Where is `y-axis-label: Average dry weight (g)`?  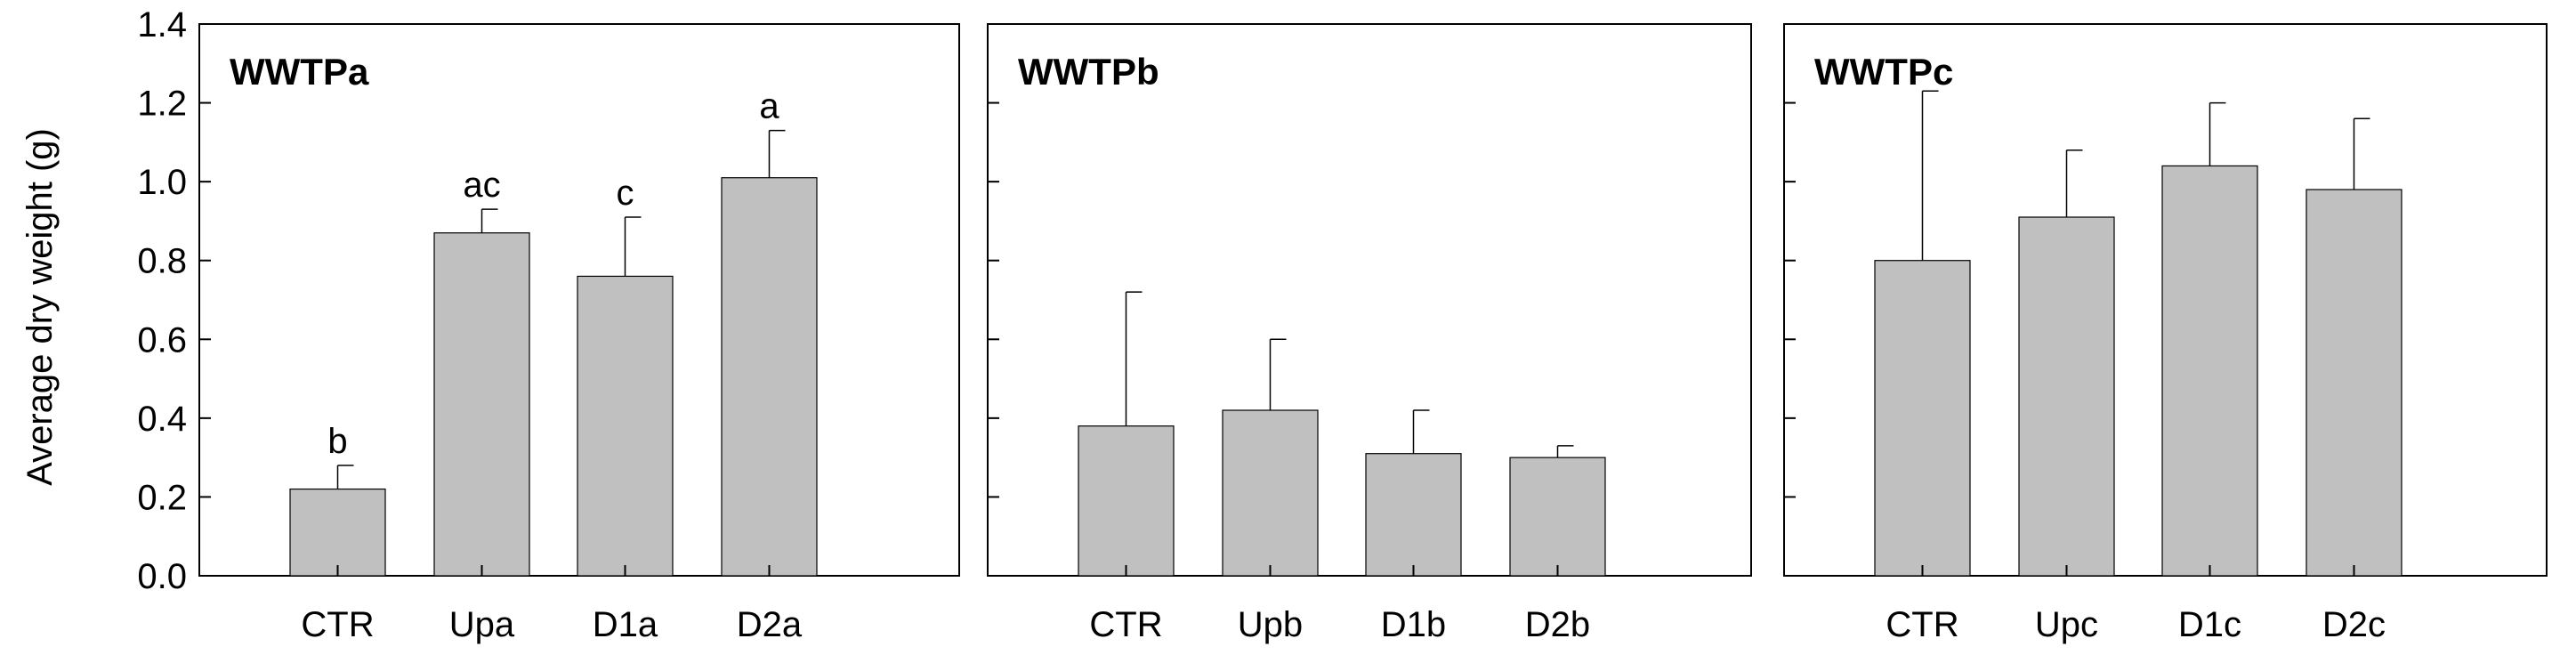
y-axis-label: Average dry weight (g) is located at coordinates (40, 307).